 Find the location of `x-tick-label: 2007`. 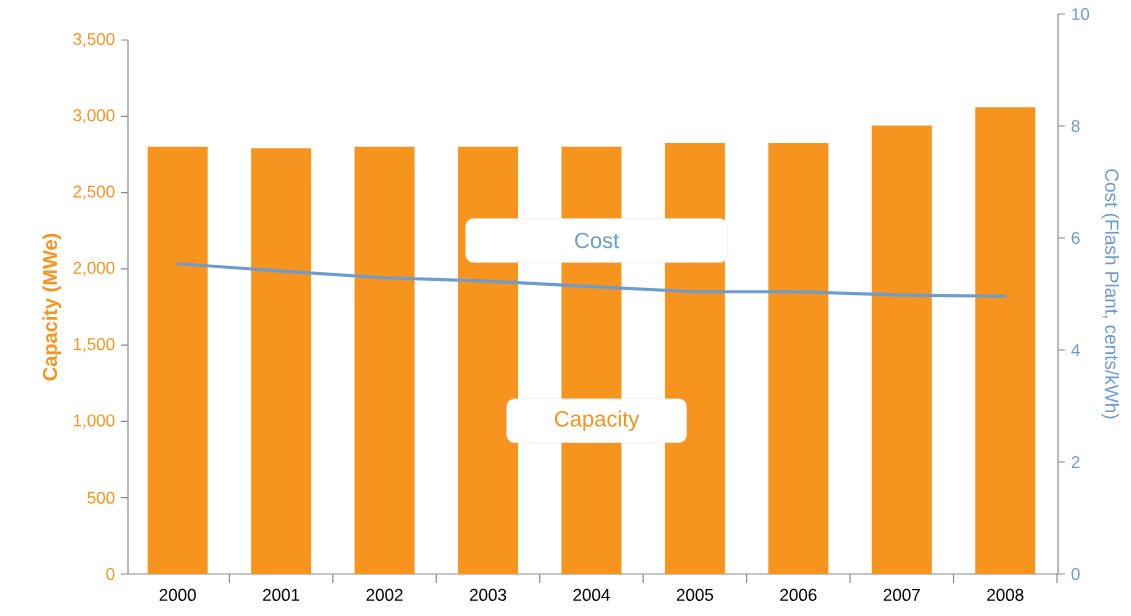

x-tick-label: 2007 is located at coordinates (901, 594).